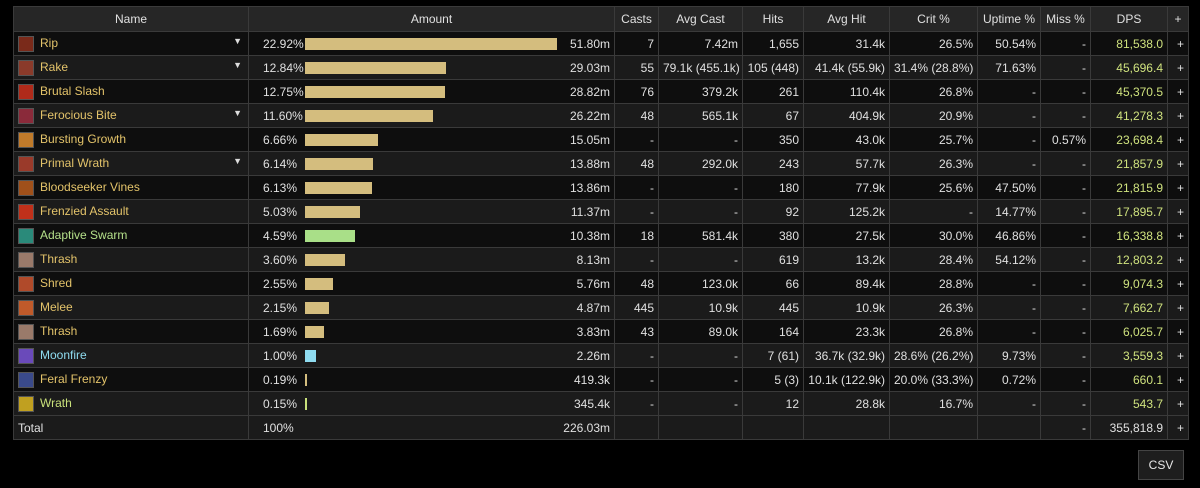  Describe the element at coordinates (700, 115) in the screenshot. I see `avg-cast-cell: 565.1k` at that location.